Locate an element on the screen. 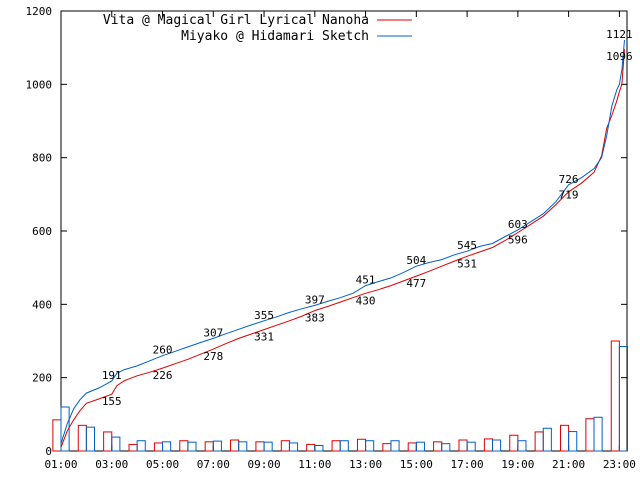  x-tick-label: 09:00 is located at coordinates (263, 464).